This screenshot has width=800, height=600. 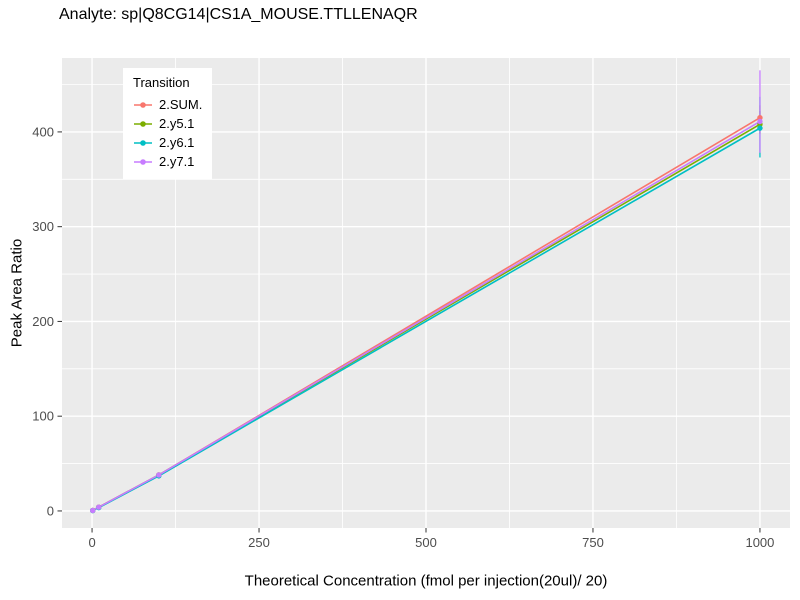 I want to click on legend-item-label: 2.y5.1, so click(x=177, y=123).